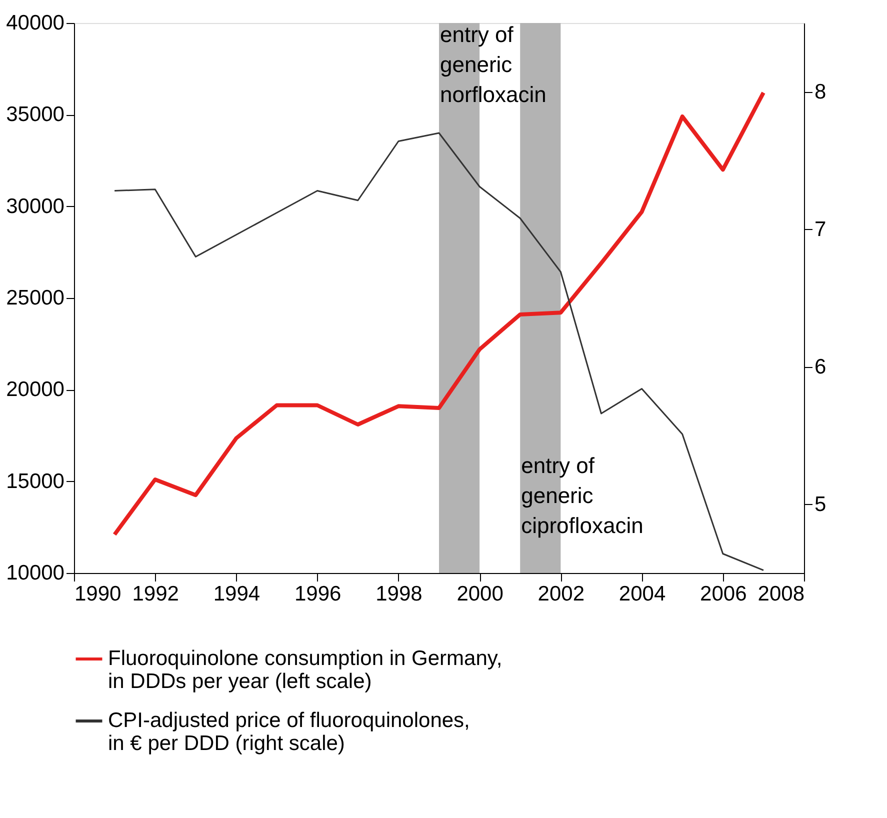 The height and width of the screenshot is (818, 887). Describe the element at coordinates (35, 298) in the screenshot. I see `y-tick-label: 25000` at that location.